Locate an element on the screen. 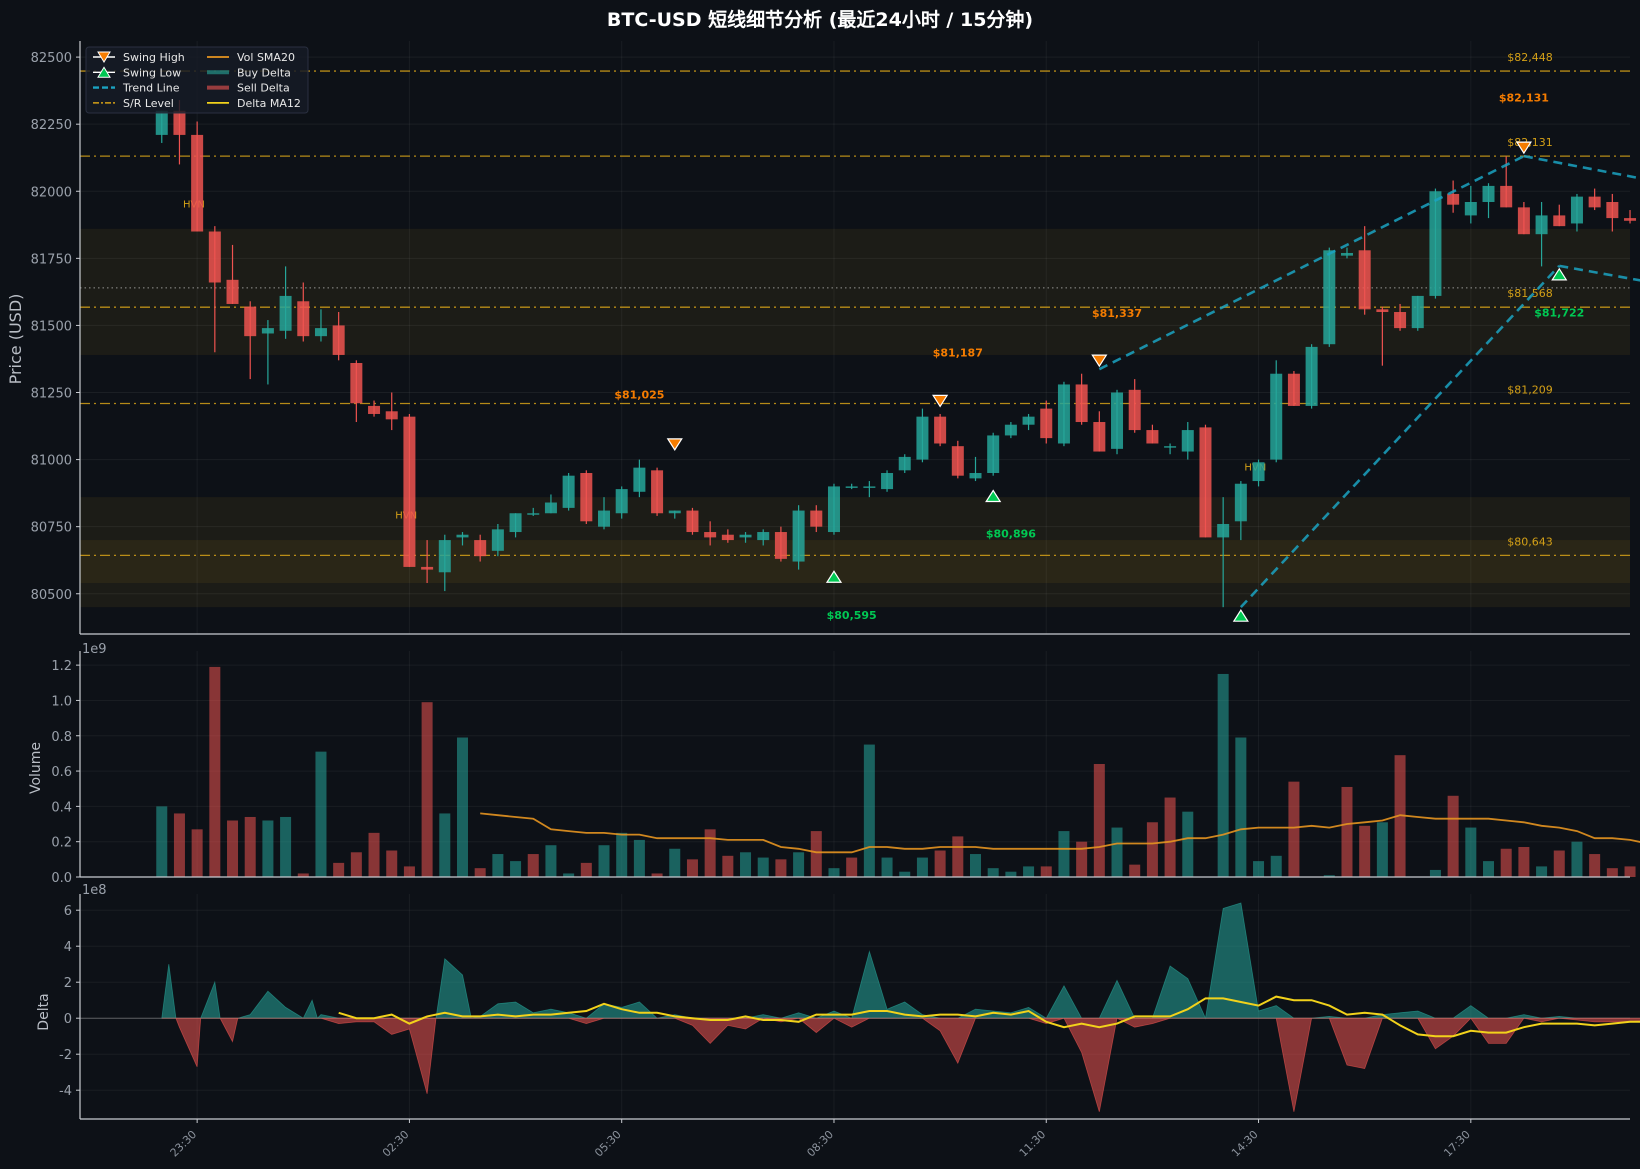 The height and width of the screenshot is (1169, 1640). volume-tick-label: 0.8 is located at coordinates (61, 737).